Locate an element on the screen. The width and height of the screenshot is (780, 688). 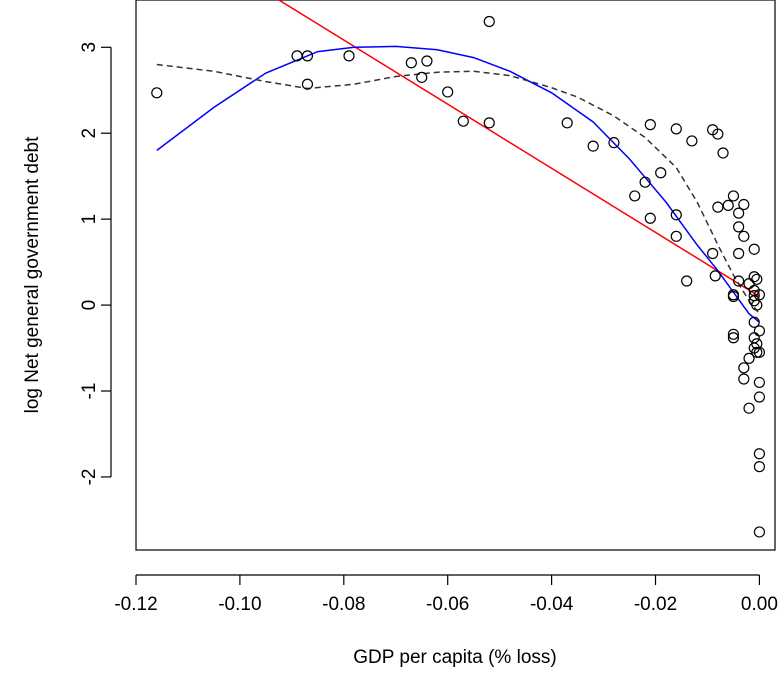
y-axis-label: log Net general government debt is located at coordinates (32, 274).